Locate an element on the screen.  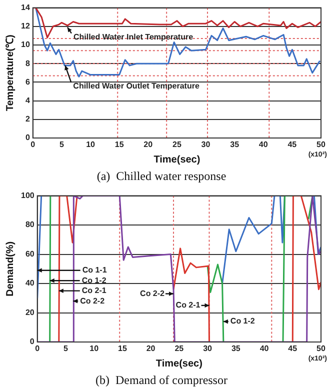
text: (b) Demand of compressor is located at coordinates (162, 379).